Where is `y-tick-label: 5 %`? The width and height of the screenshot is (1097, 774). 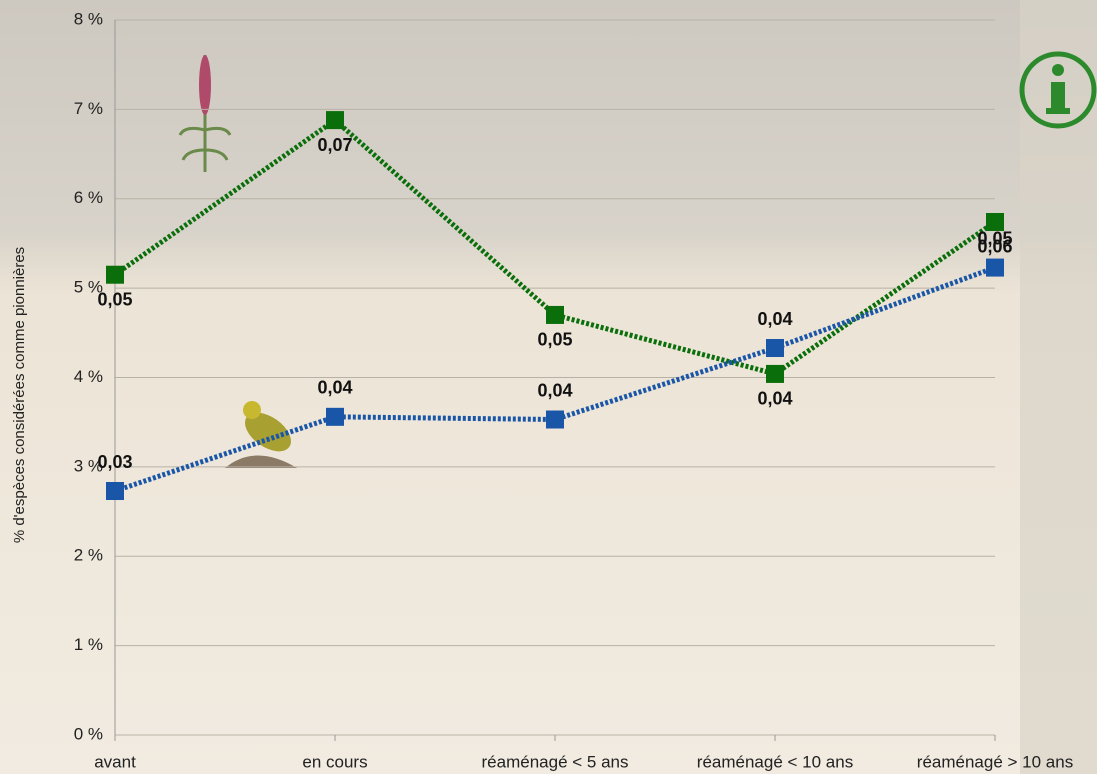
y-tick-label: 5 % is located at coordinates (88, 287).